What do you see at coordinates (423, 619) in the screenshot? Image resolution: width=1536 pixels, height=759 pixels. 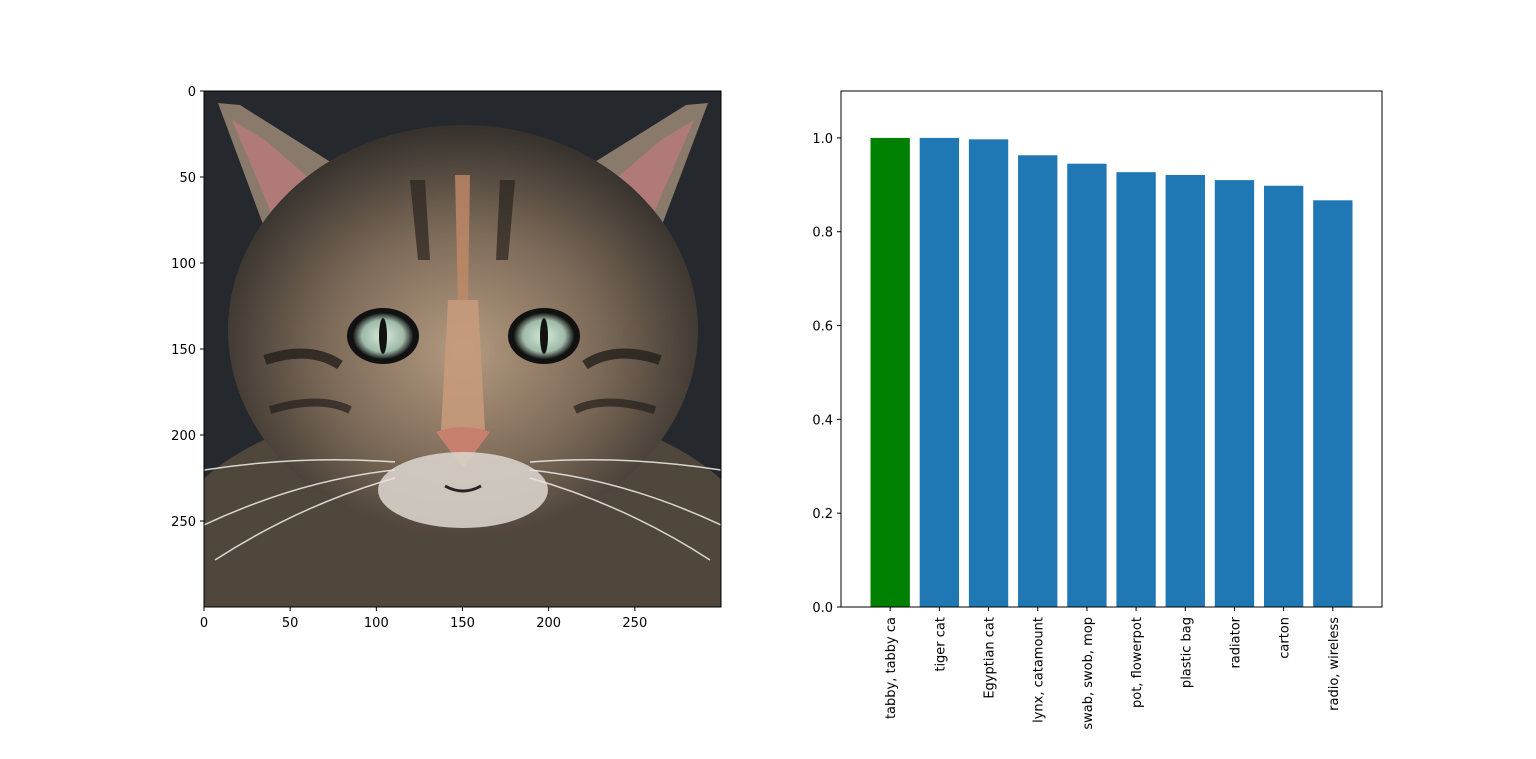 I see `image-x-axis: 0 50 100 150 200 250` at bounding box center [423, 619].